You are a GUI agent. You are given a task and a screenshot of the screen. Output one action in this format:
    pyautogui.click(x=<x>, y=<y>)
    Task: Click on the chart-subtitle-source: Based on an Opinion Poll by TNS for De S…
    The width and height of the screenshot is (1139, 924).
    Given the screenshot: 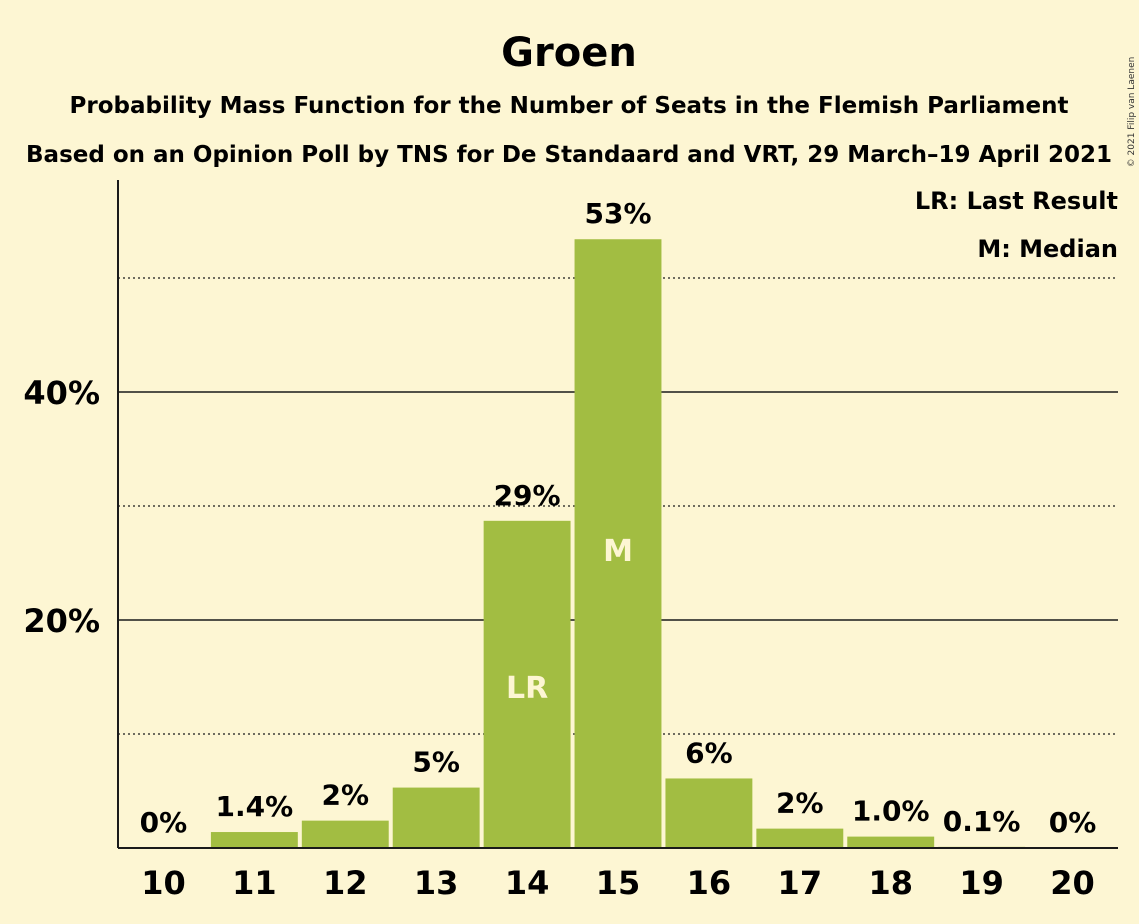 What is the action you would take?
    pyautogui.click(x=569, y=155)
    